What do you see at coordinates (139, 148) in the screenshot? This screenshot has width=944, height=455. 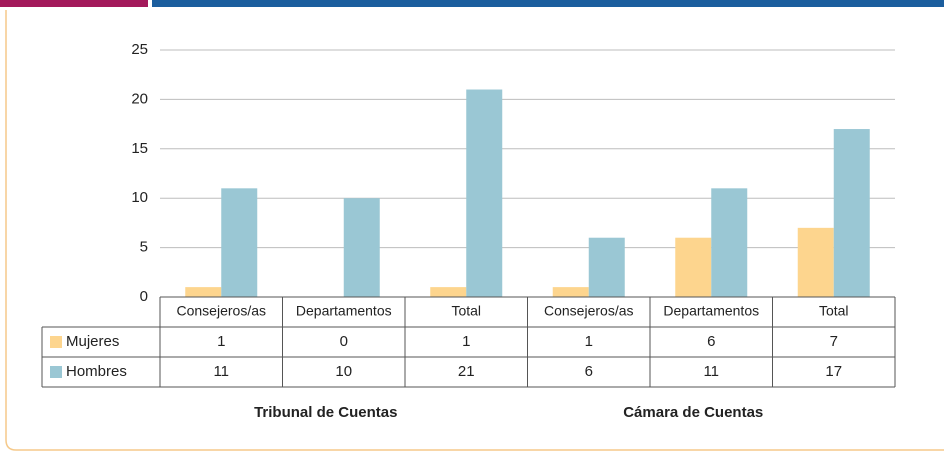 I see `y-tick-label: 15` at bounding box center [139, 148].